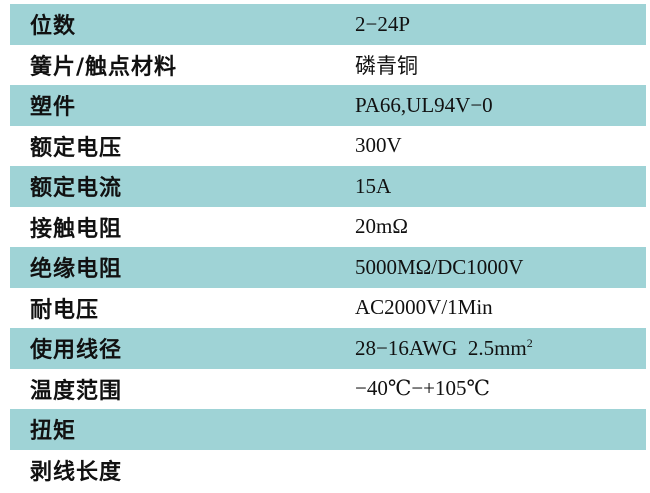 Image resolution: width=650 pixels, height=493 pixels. What do you see at coordinates (328, 105) in the screenshot?
I see `table-row: 塑件 PA66,UL94V−0` at bounding box center [328, 105].